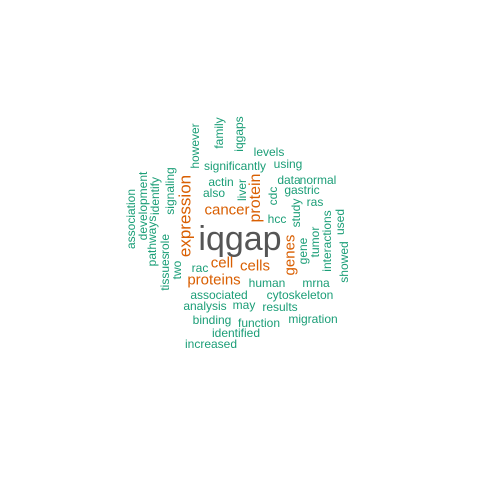 The image size is (480, 480). Describe the element at coordinates (195, 146) in the screenshot. I see `word-however: however` at that location.